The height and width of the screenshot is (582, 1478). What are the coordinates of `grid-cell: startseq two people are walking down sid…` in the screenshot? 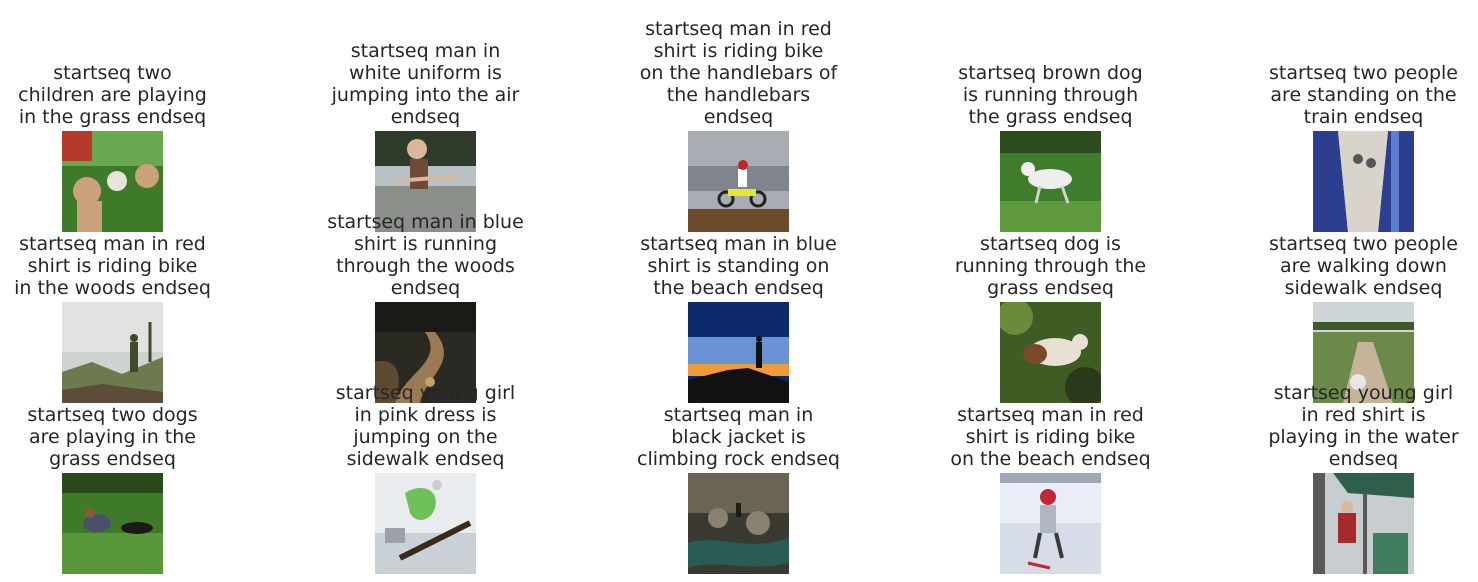 It's located at (1363, 318).